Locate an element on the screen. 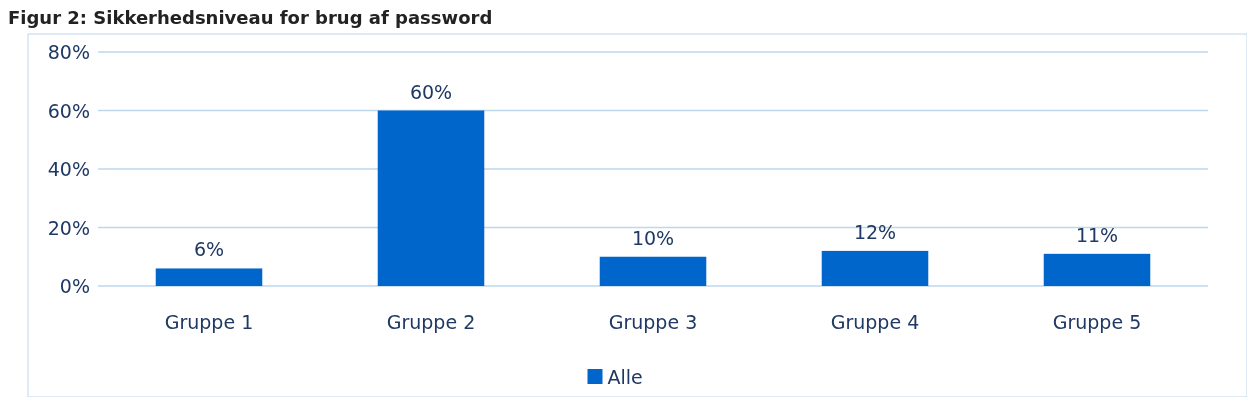 The height and width of the screenshot is (405, 1255). y-tick-label: 40% is located at coordinates (68, 169).